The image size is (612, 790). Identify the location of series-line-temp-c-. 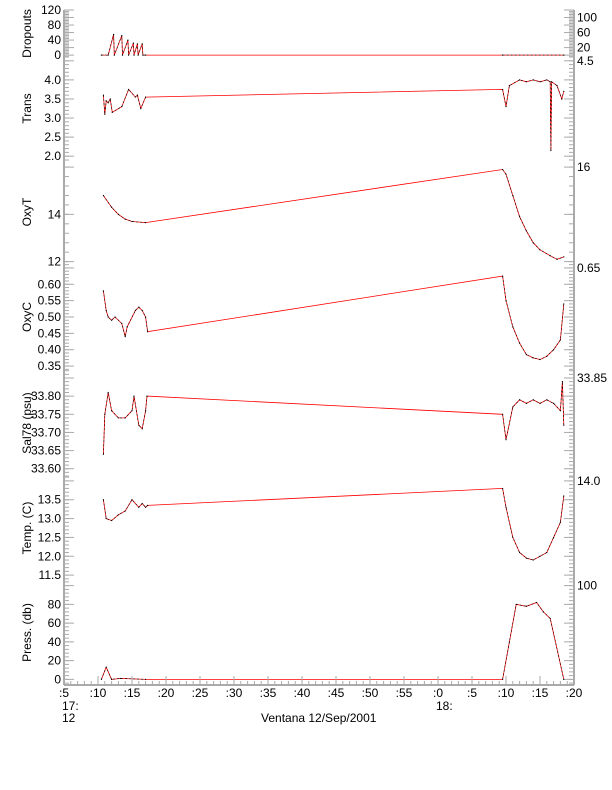
(334, 524).